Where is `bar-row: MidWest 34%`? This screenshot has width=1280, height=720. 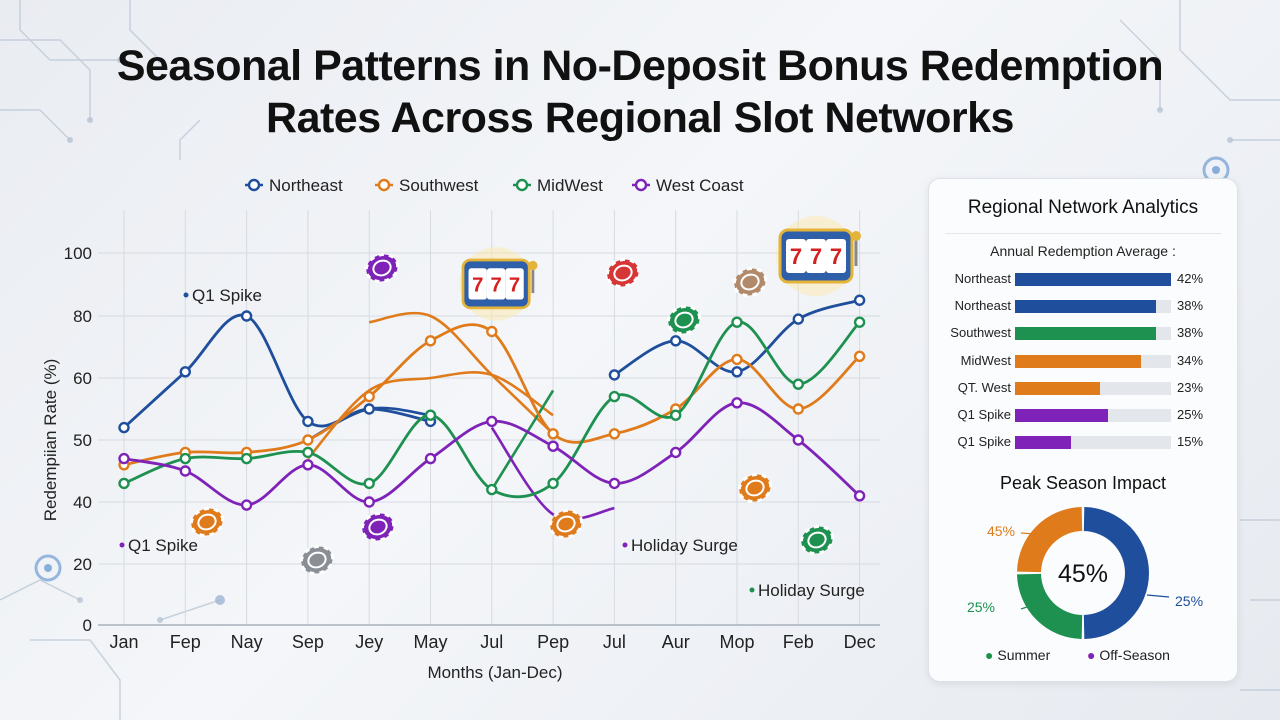
bar-row: MidWest 34% is located at coordinates (1083, 360).